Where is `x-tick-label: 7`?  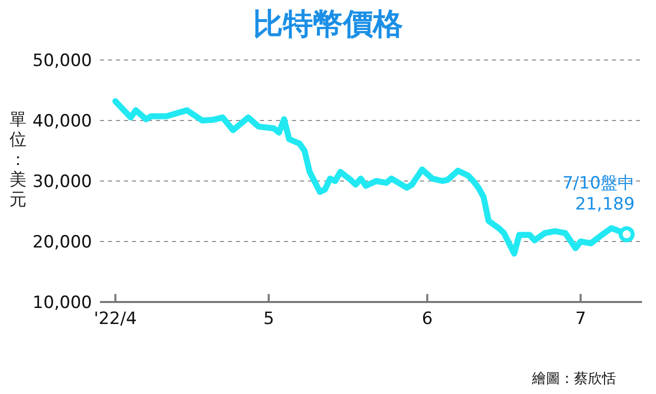 x-tick-label: 7 is located at coordinates (580, 319).